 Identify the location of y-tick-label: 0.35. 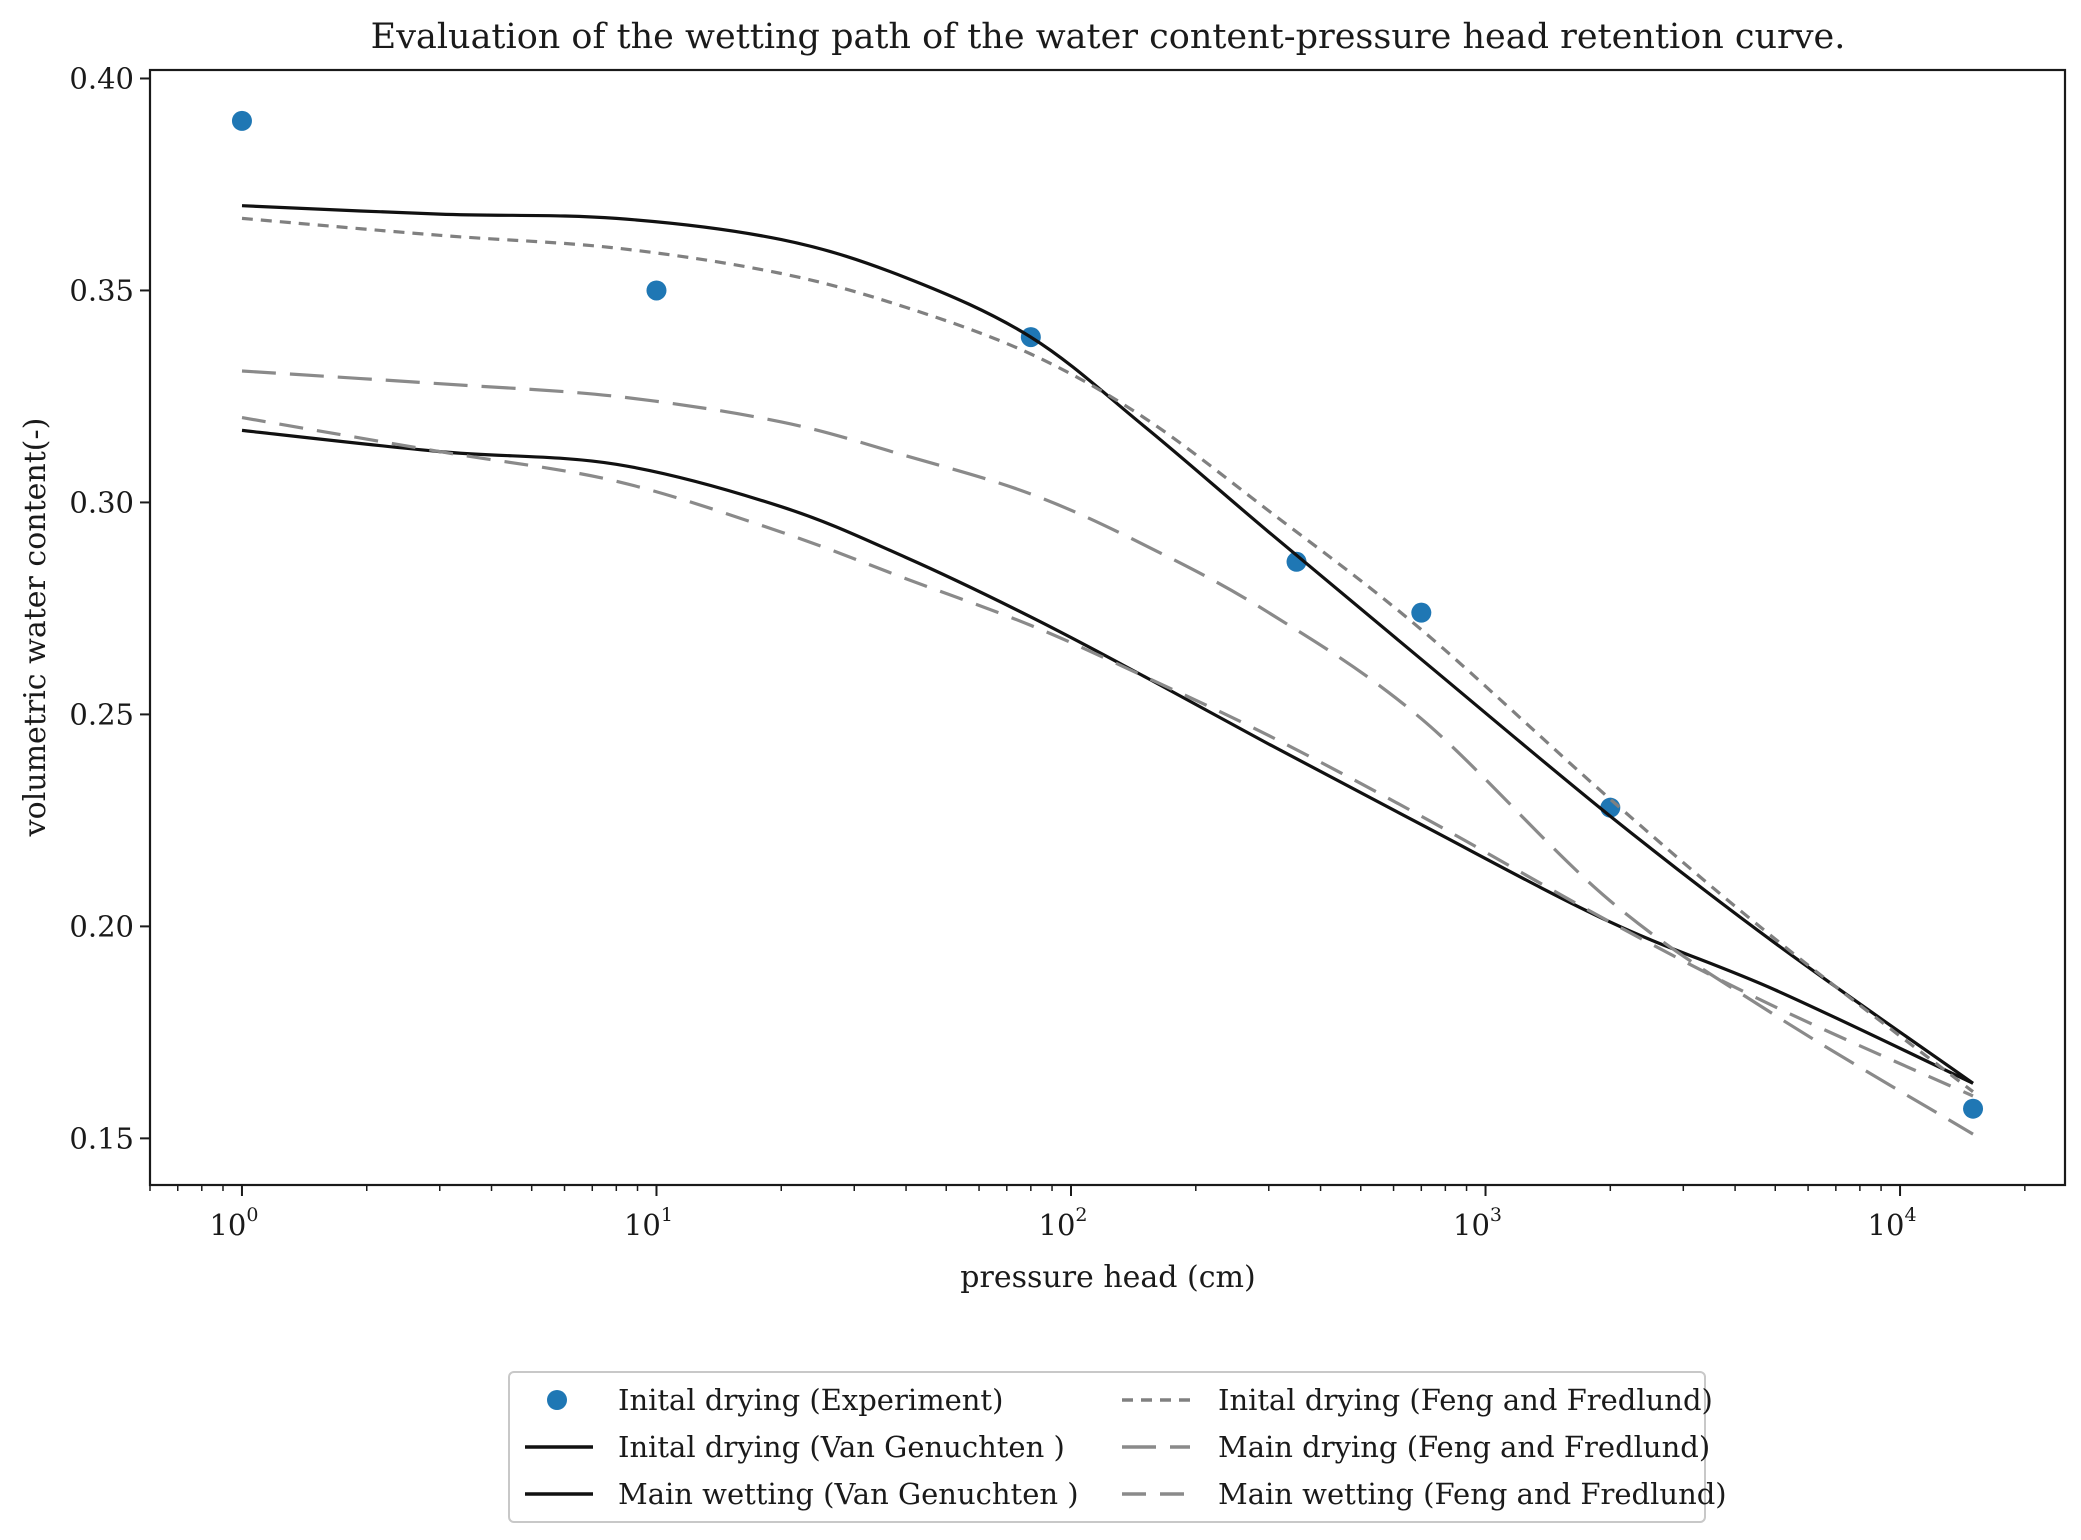
(101, 290).